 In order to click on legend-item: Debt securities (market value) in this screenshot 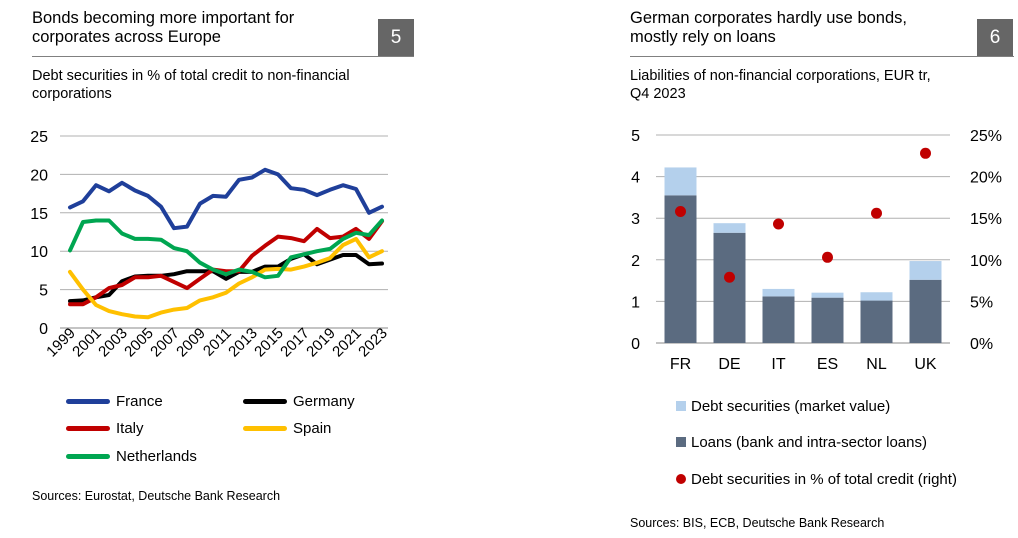, I will do `click(783, 407)`.